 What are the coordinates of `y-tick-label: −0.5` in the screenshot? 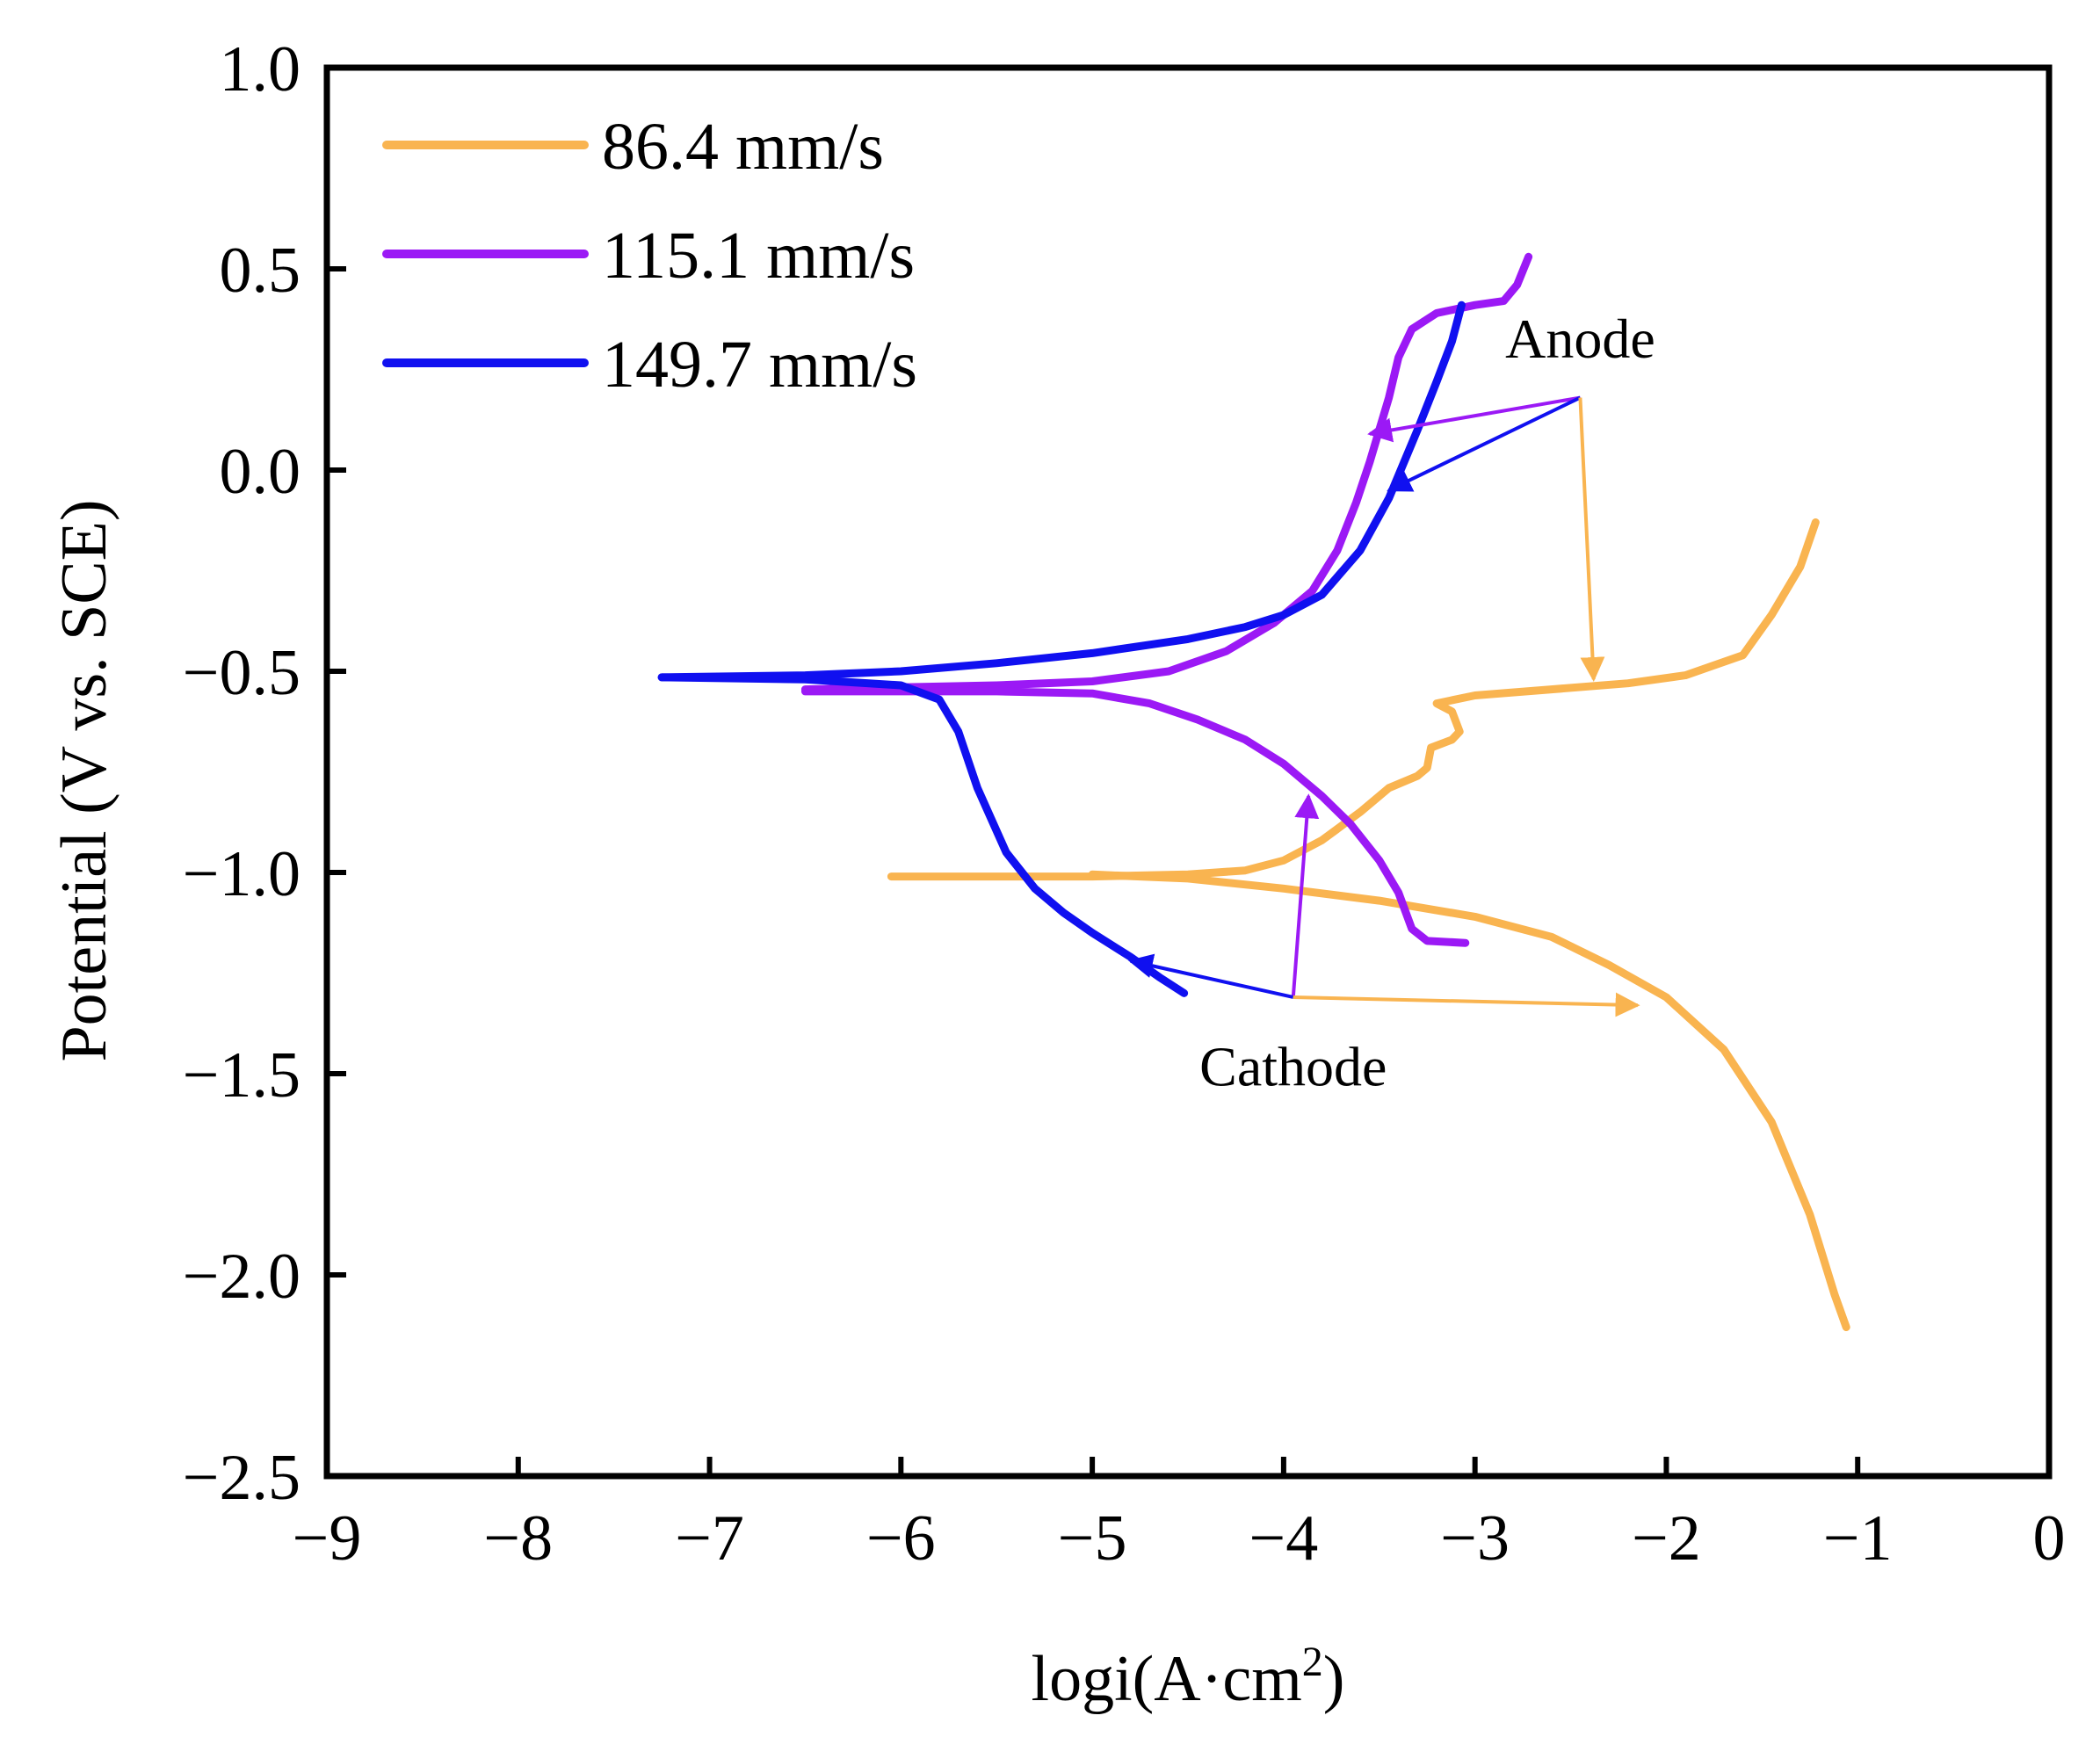 It's located at (242, 673).